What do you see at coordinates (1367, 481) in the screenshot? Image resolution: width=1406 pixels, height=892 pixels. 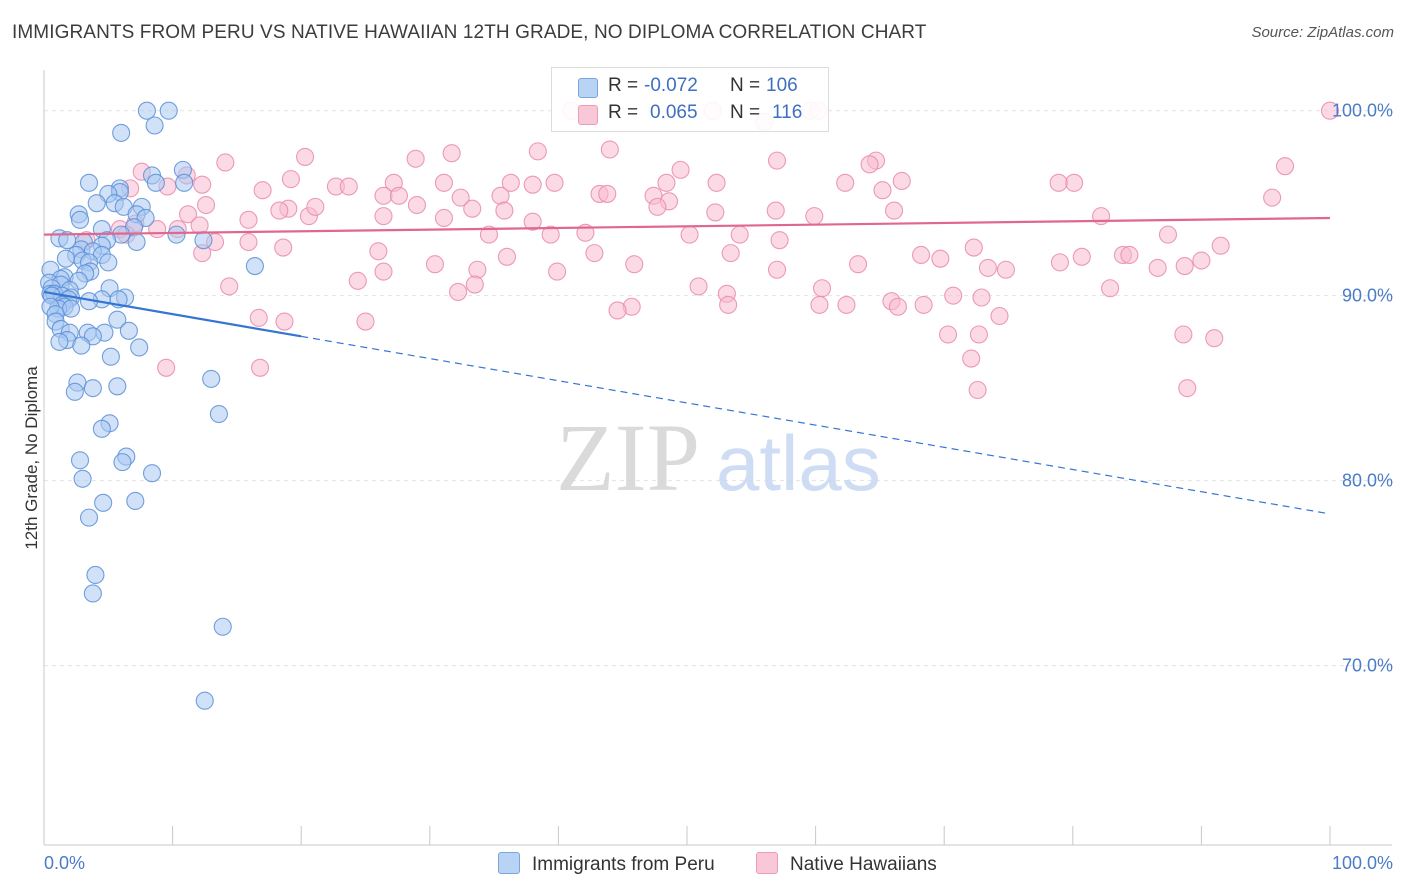 I see `y-tick-label: 80.0%` at bounding box center [1367, 481].